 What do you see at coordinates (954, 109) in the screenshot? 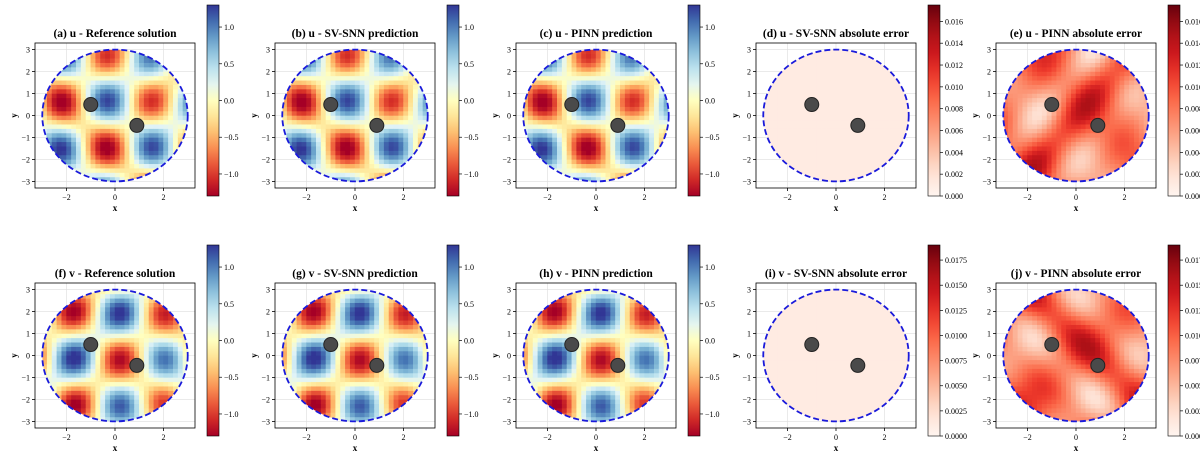
I see `colorbar-tick-label: 0.008` at bounding box center [954, 109].